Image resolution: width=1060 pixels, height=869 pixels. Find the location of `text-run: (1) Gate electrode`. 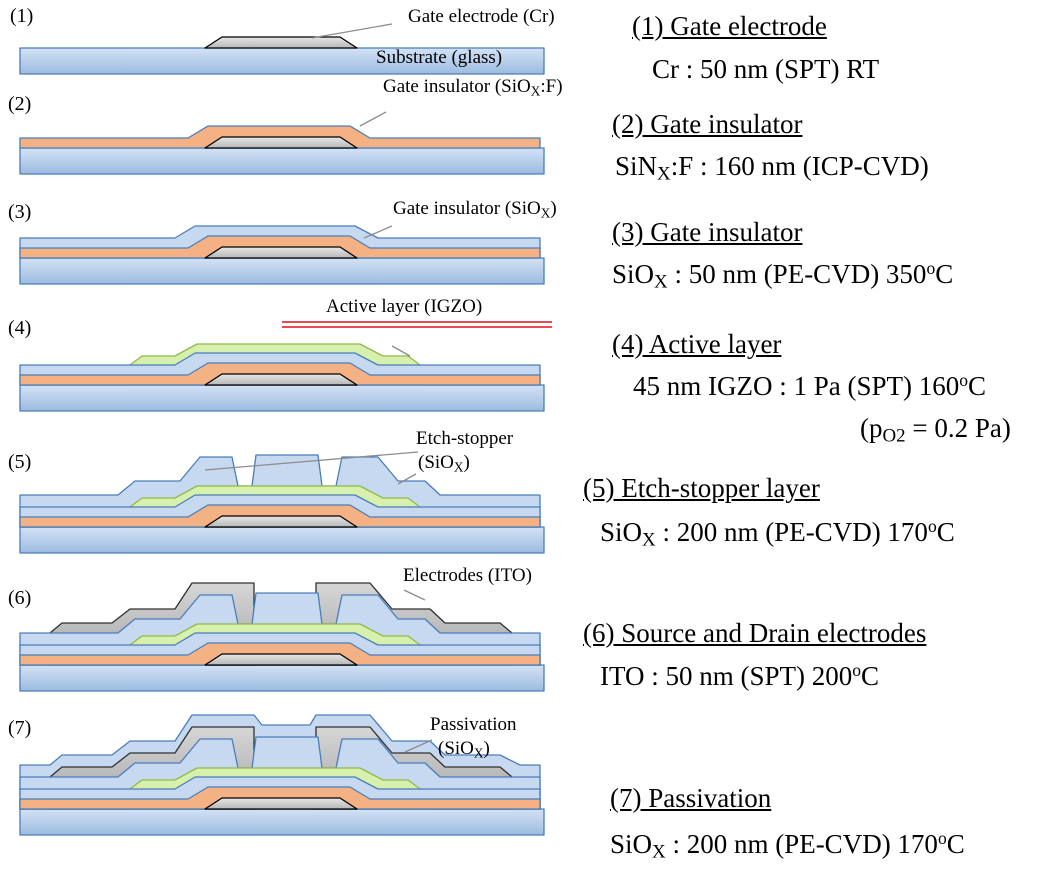

text-run: (1) Gate electrode is located at coordinates (729, 26).